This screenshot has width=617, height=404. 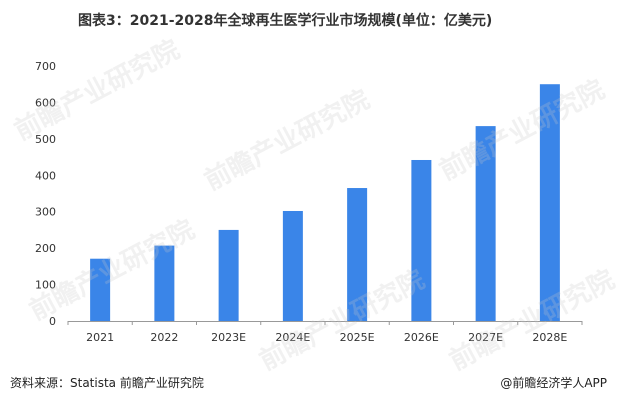 What do you see at coordinates (45, 194) in the screenshot?
I see `y-axis-ticks: 0 100 200 300 400 500 600 700` at bounding box center [45, 194].